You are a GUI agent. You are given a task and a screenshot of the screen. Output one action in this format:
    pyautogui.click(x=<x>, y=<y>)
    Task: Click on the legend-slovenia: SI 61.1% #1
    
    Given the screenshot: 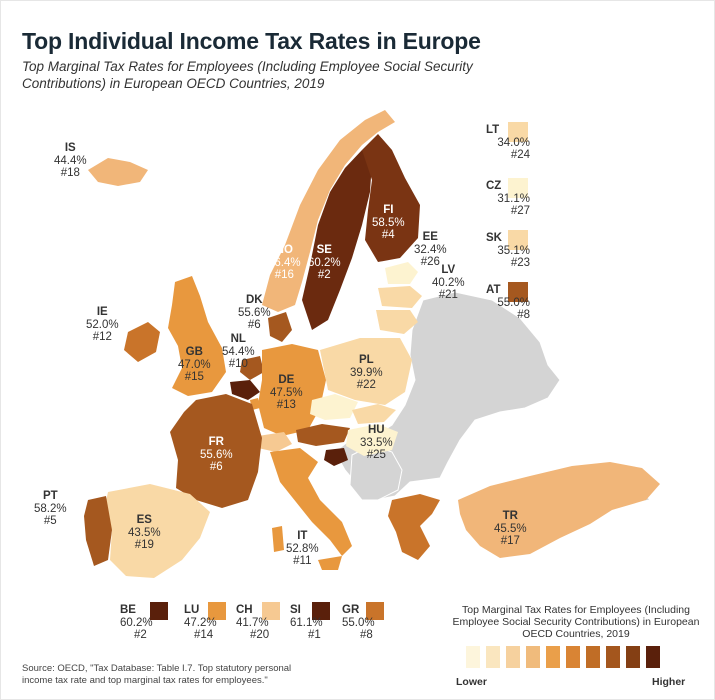 What is the action you would take?
    pyautogui.click(x=315, y=623)
    